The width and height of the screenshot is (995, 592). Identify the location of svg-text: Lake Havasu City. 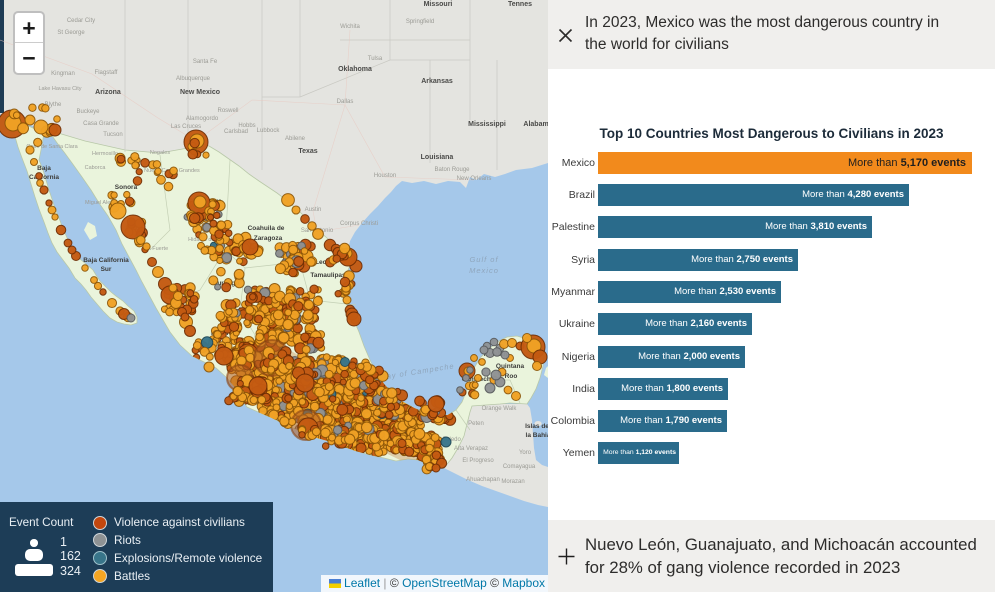
(59, 89).